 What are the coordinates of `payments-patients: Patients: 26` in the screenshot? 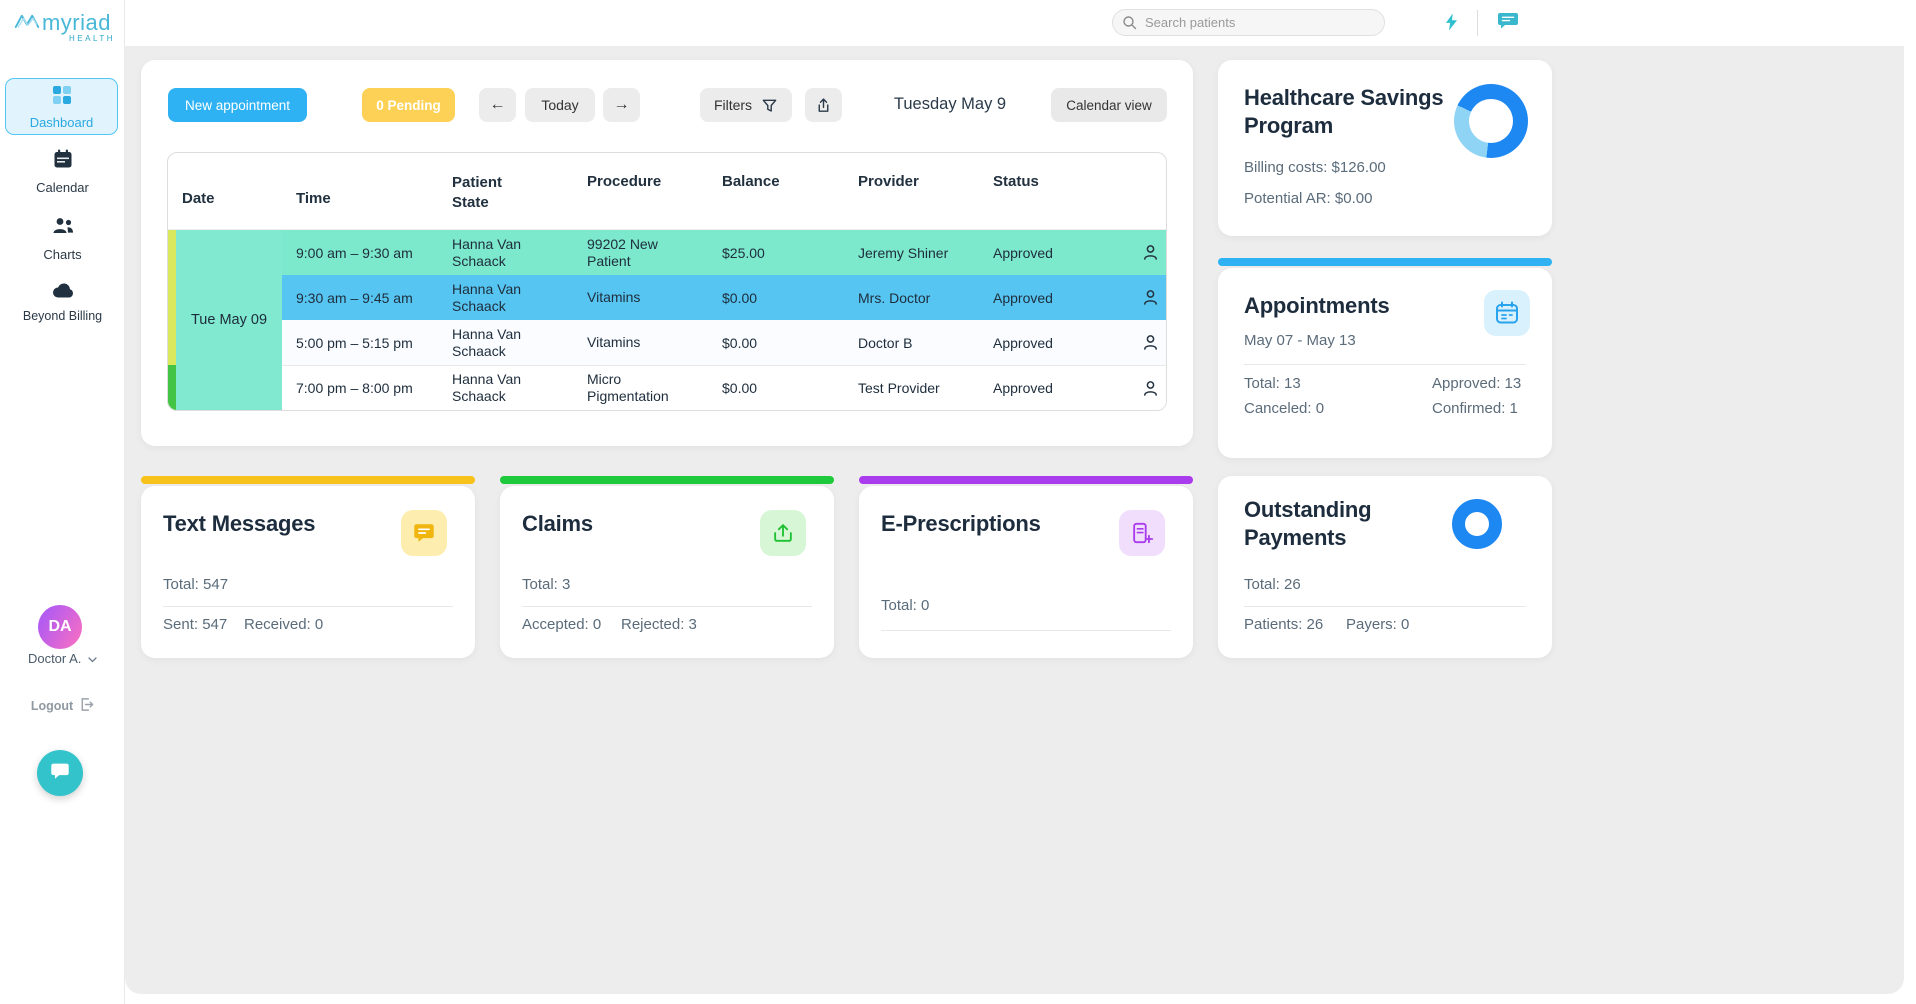 It's located at (1284, 624).